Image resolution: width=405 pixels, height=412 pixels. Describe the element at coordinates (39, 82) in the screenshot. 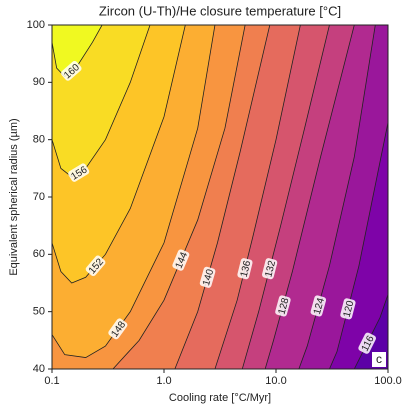

I see `y-tick-label: 90` at that location.